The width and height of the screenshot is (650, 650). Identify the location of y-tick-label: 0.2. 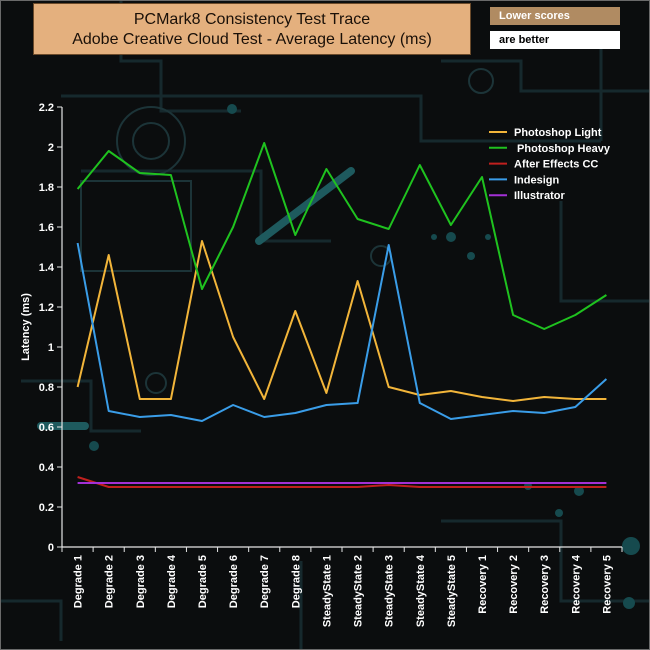
(46, 508).